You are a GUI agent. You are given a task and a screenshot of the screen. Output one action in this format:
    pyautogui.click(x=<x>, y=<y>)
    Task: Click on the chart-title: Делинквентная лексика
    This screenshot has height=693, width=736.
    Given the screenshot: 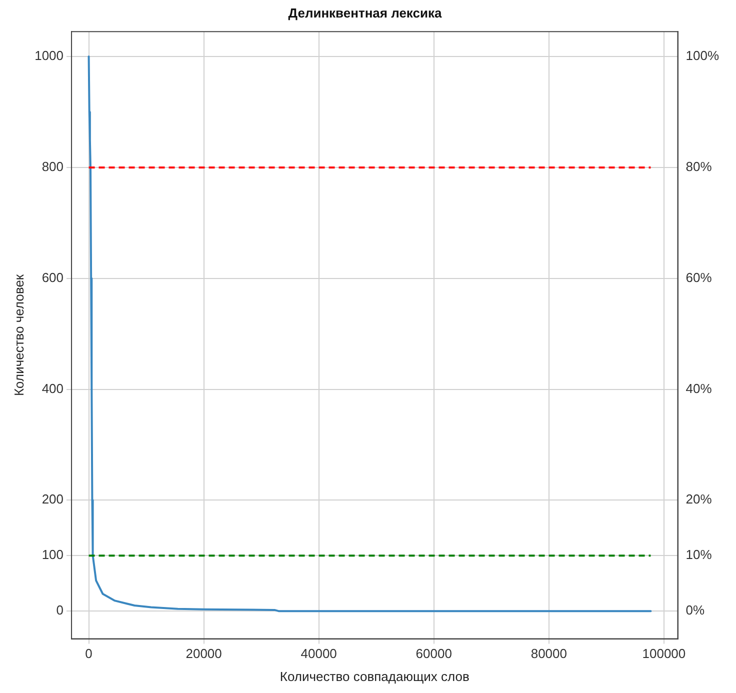 What is the action you would take?
    pyautogui.click(x=365, y=12)
    